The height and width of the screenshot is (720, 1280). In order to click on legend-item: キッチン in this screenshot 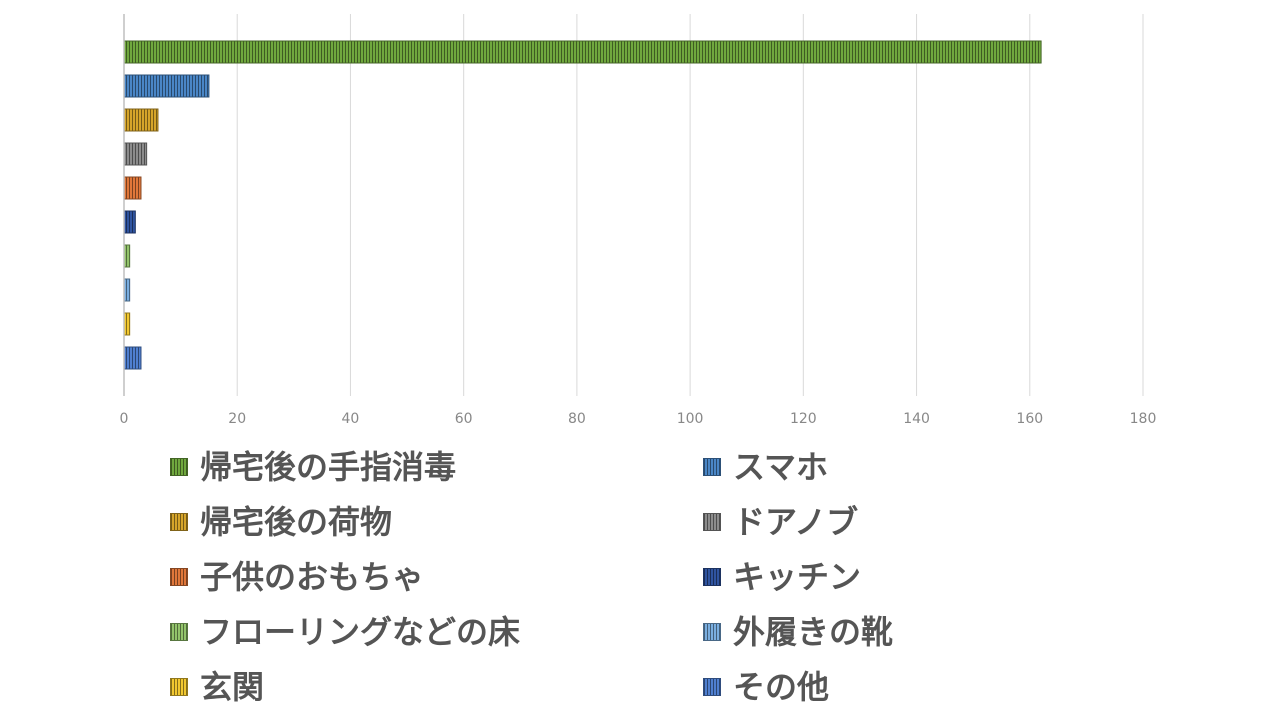, I will do `click(782, 577)`.